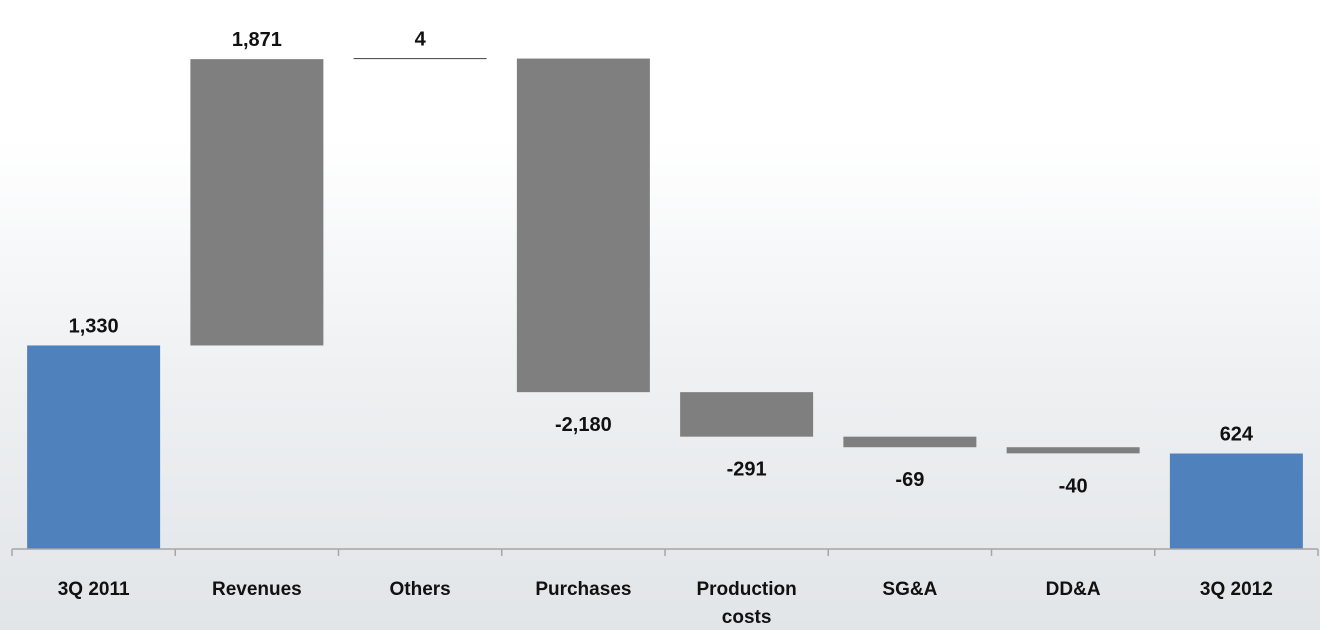 This screenshot has height=630, width=1320. I want to click on category-label: costs, so click(747, 617).